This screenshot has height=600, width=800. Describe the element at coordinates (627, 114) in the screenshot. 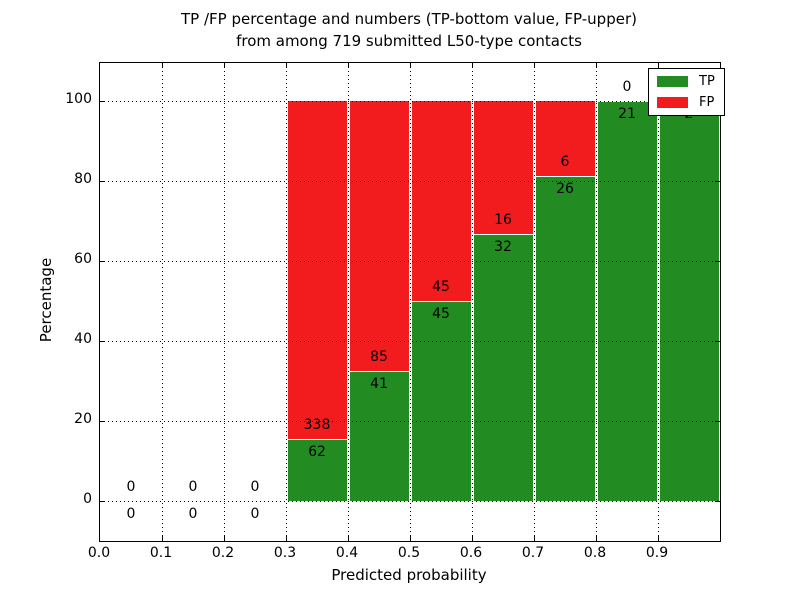

I see `tp-value-label: 21` at that location.